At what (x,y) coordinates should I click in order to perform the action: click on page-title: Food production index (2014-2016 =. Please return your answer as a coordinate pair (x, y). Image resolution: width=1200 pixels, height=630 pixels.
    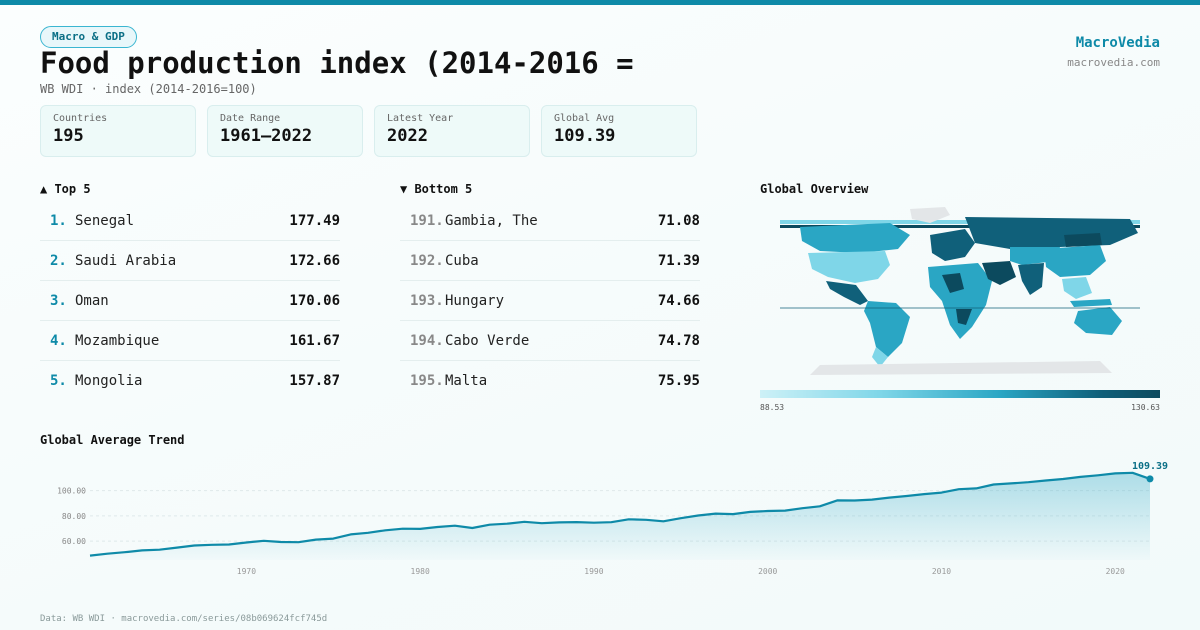
    Looking at the image, I should click on (337, 63).